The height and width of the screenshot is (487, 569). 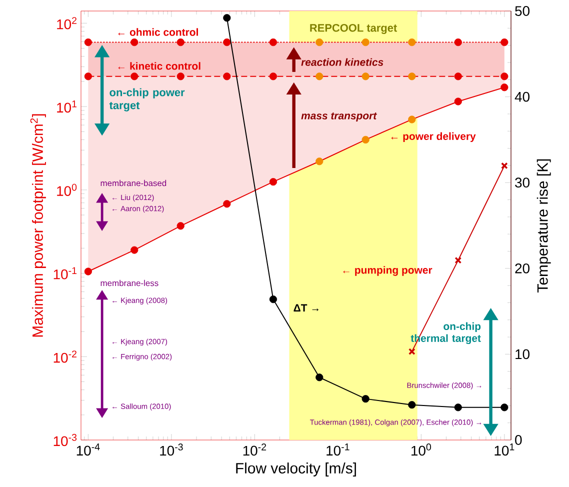 I want to click on y-tick-label: 10$^{-3}$, so click(x=65, y=440).